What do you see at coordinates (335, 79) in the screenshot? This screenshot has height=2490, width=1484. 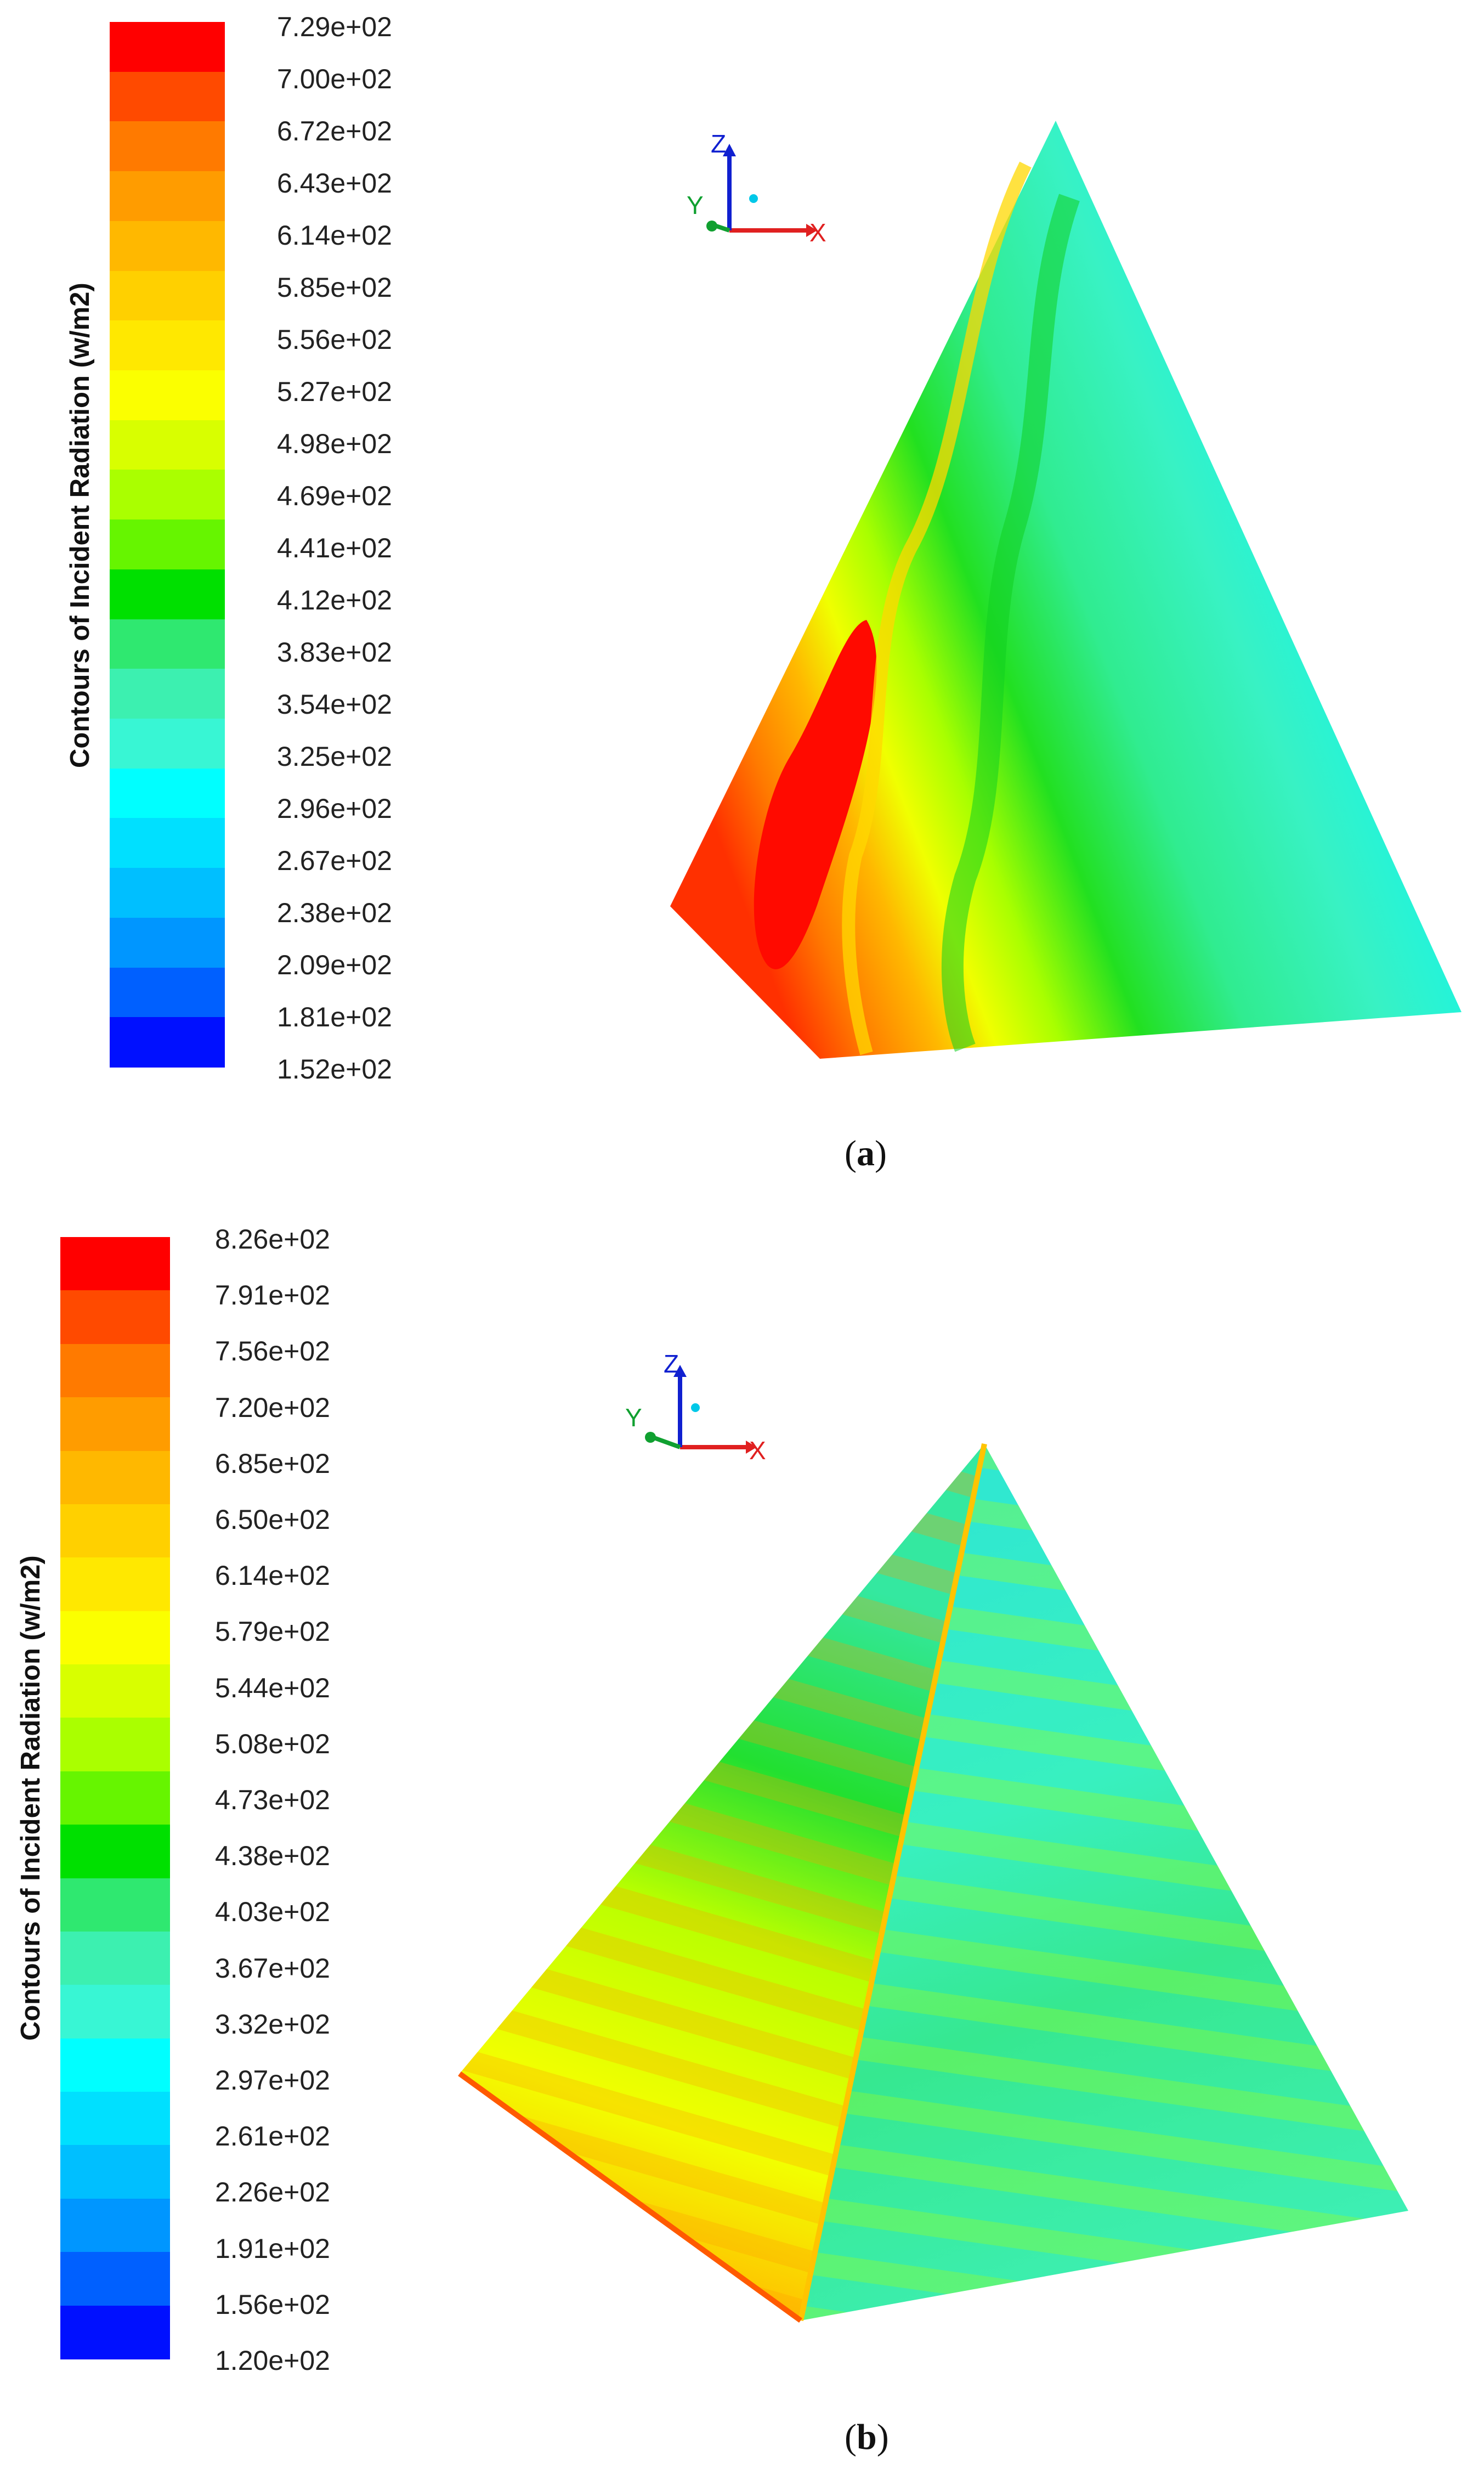 I see `colorbar-tick-label: 7.00e+02` at bounding box center [335, 79].